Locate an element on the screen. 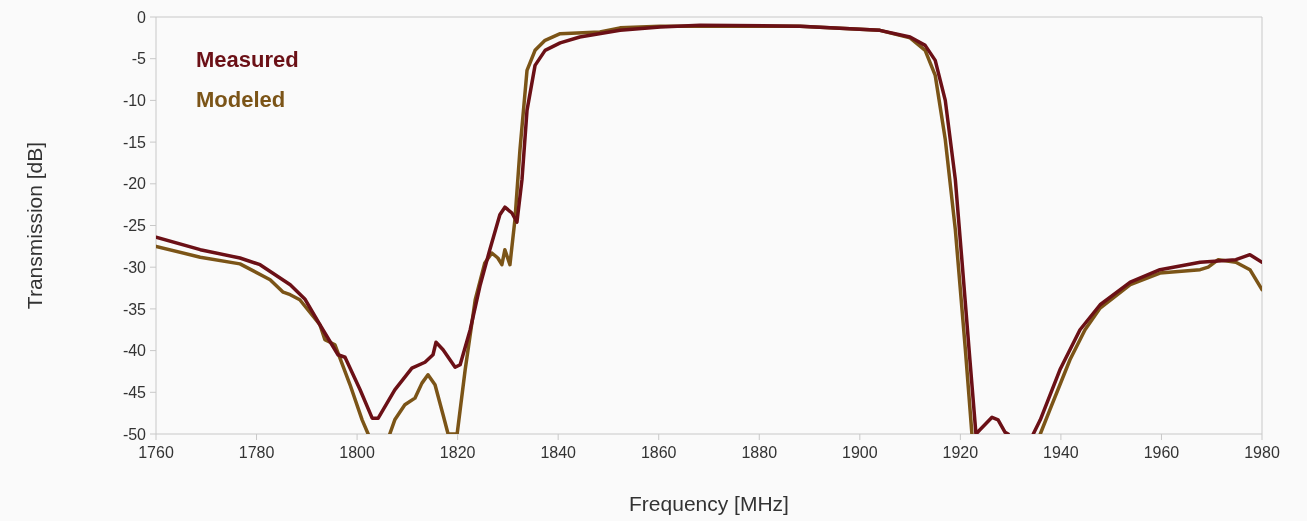 This screenshot has width=1307, height=521. x-tick-label: 1760 is located at coordinates (156, 452).